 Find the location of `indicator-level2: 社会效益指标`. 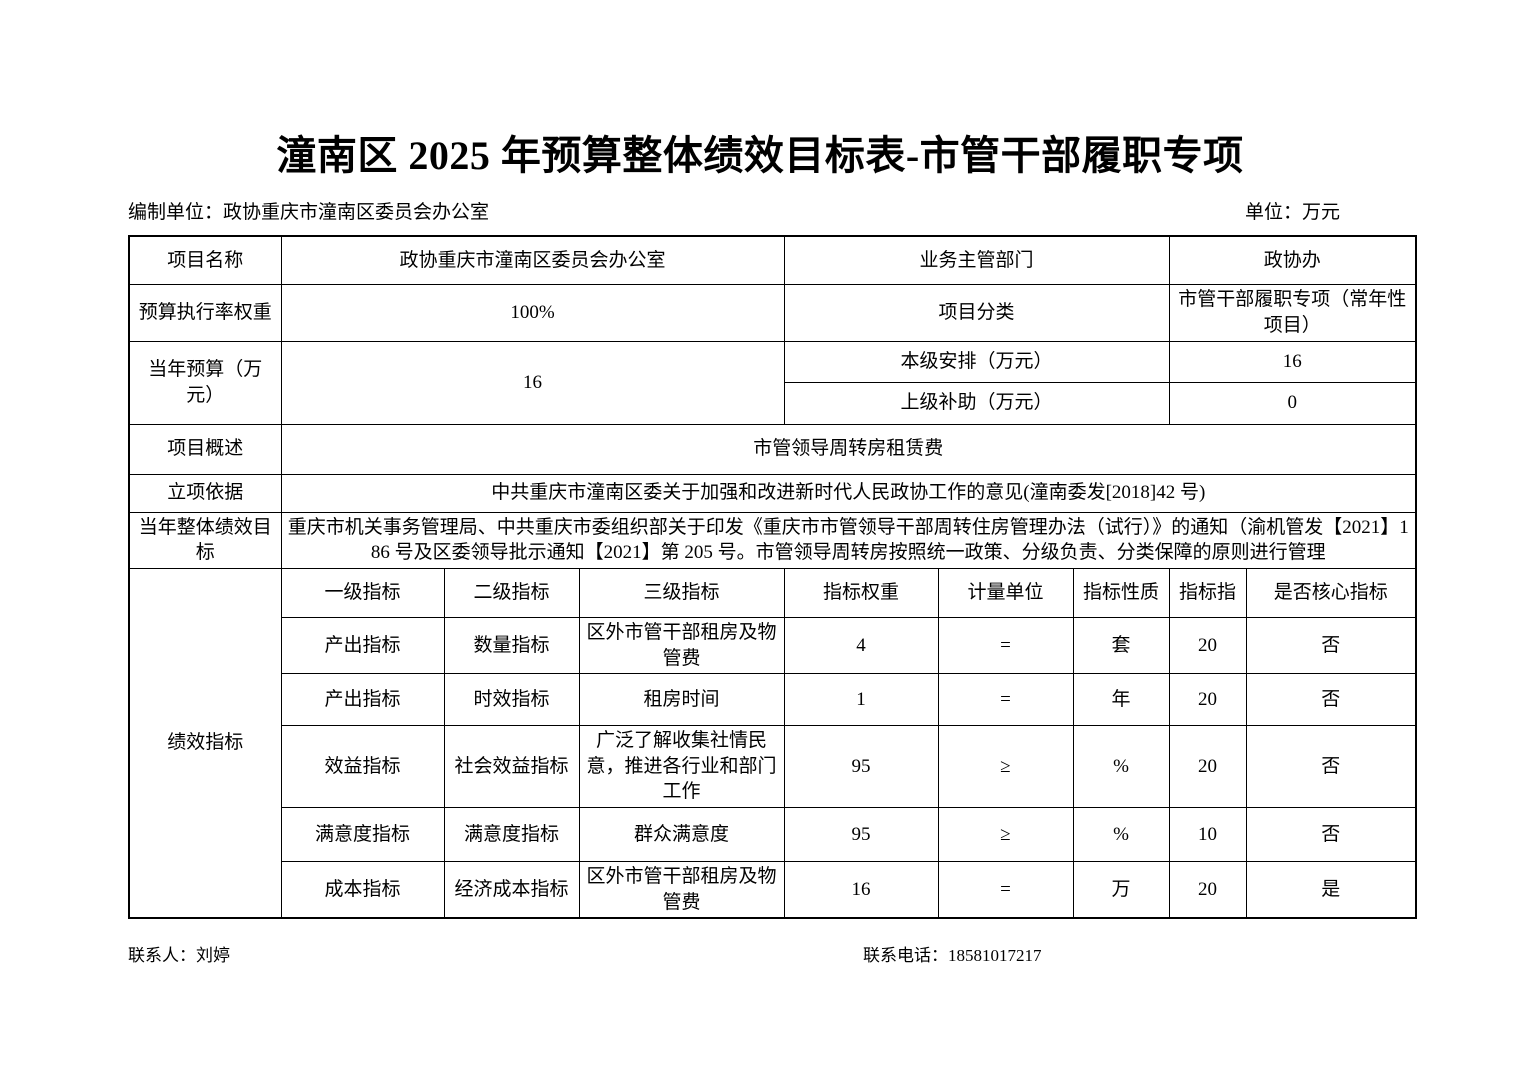

indicator-level2: 社会效益指标 is located at coordinates (511, 767).